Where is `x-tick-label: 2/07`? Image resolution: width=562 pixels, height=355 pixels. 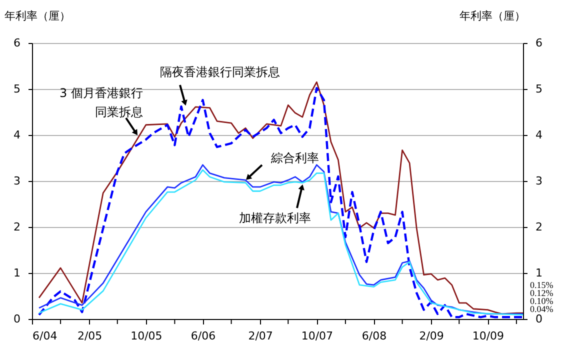 x-tick-label: 2/07 is located at coordinates (260, 336).